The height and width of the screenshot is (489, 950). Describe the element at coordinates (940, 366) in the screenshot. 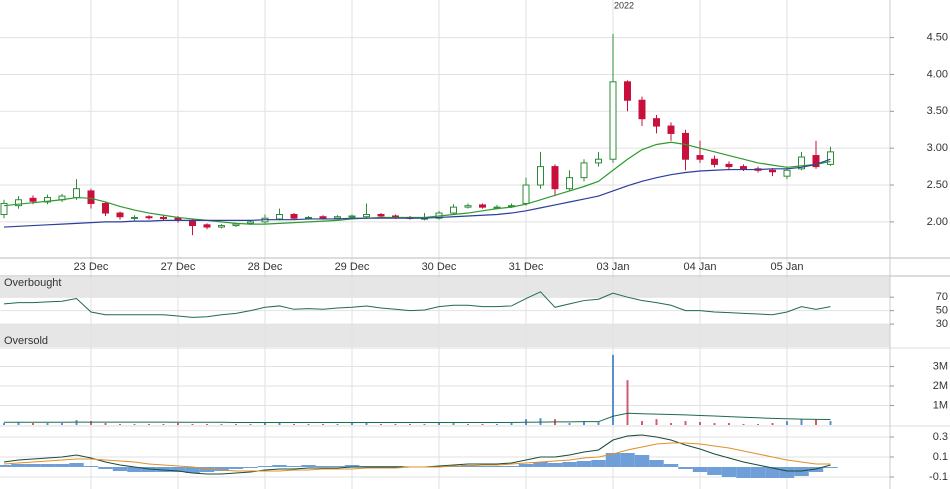

I see `y-tick-label: 3M` at that location.